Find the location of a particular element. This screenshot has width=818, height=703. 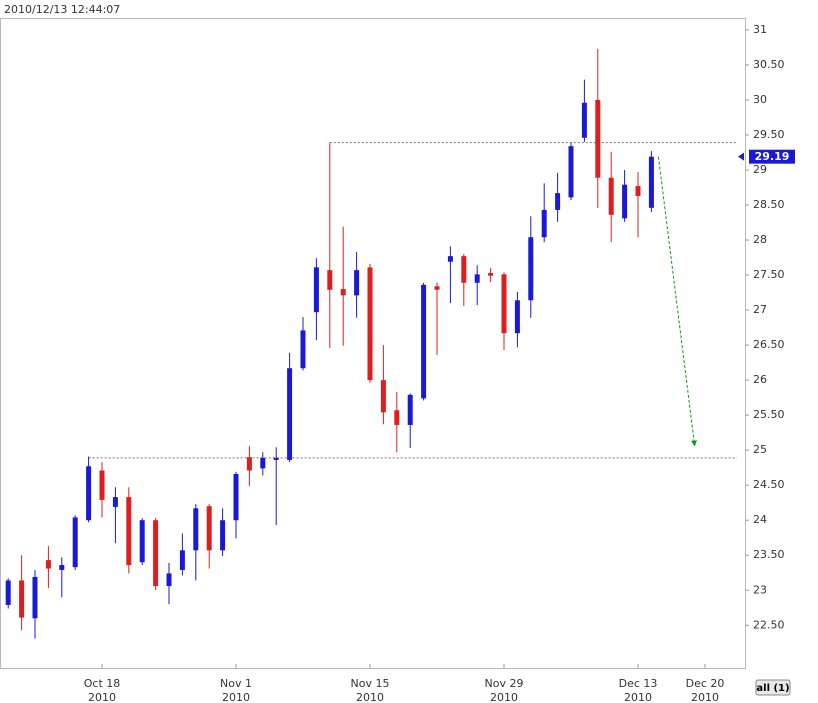

last-price-badge is located at coordinates (772, 156).